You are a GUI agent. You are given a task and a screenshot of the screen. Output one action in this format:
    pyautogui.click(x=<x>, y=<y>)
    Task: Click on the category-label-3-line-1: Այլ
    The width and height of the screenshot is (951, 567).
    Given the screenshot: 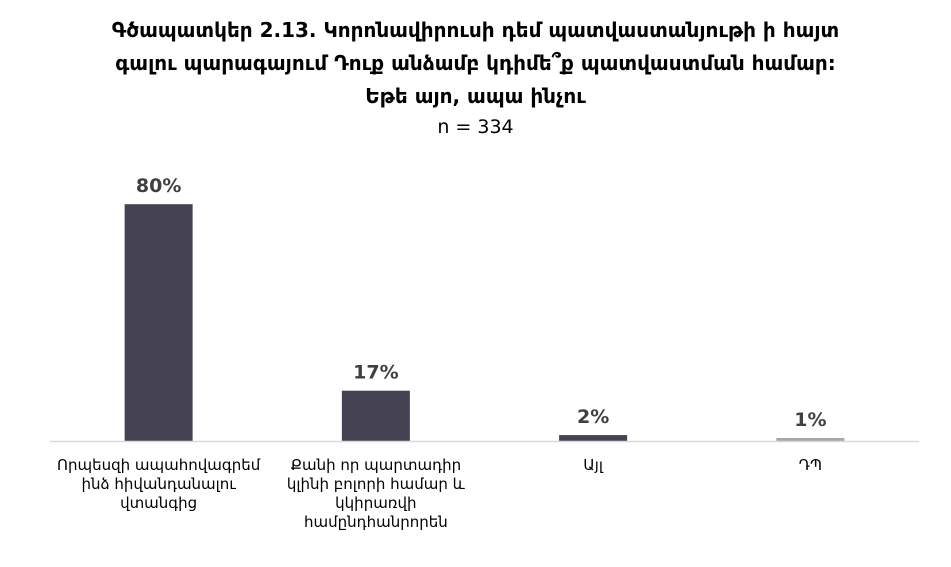 What is the action you would take?
    pyautogui.click(x=593, y=465)
    